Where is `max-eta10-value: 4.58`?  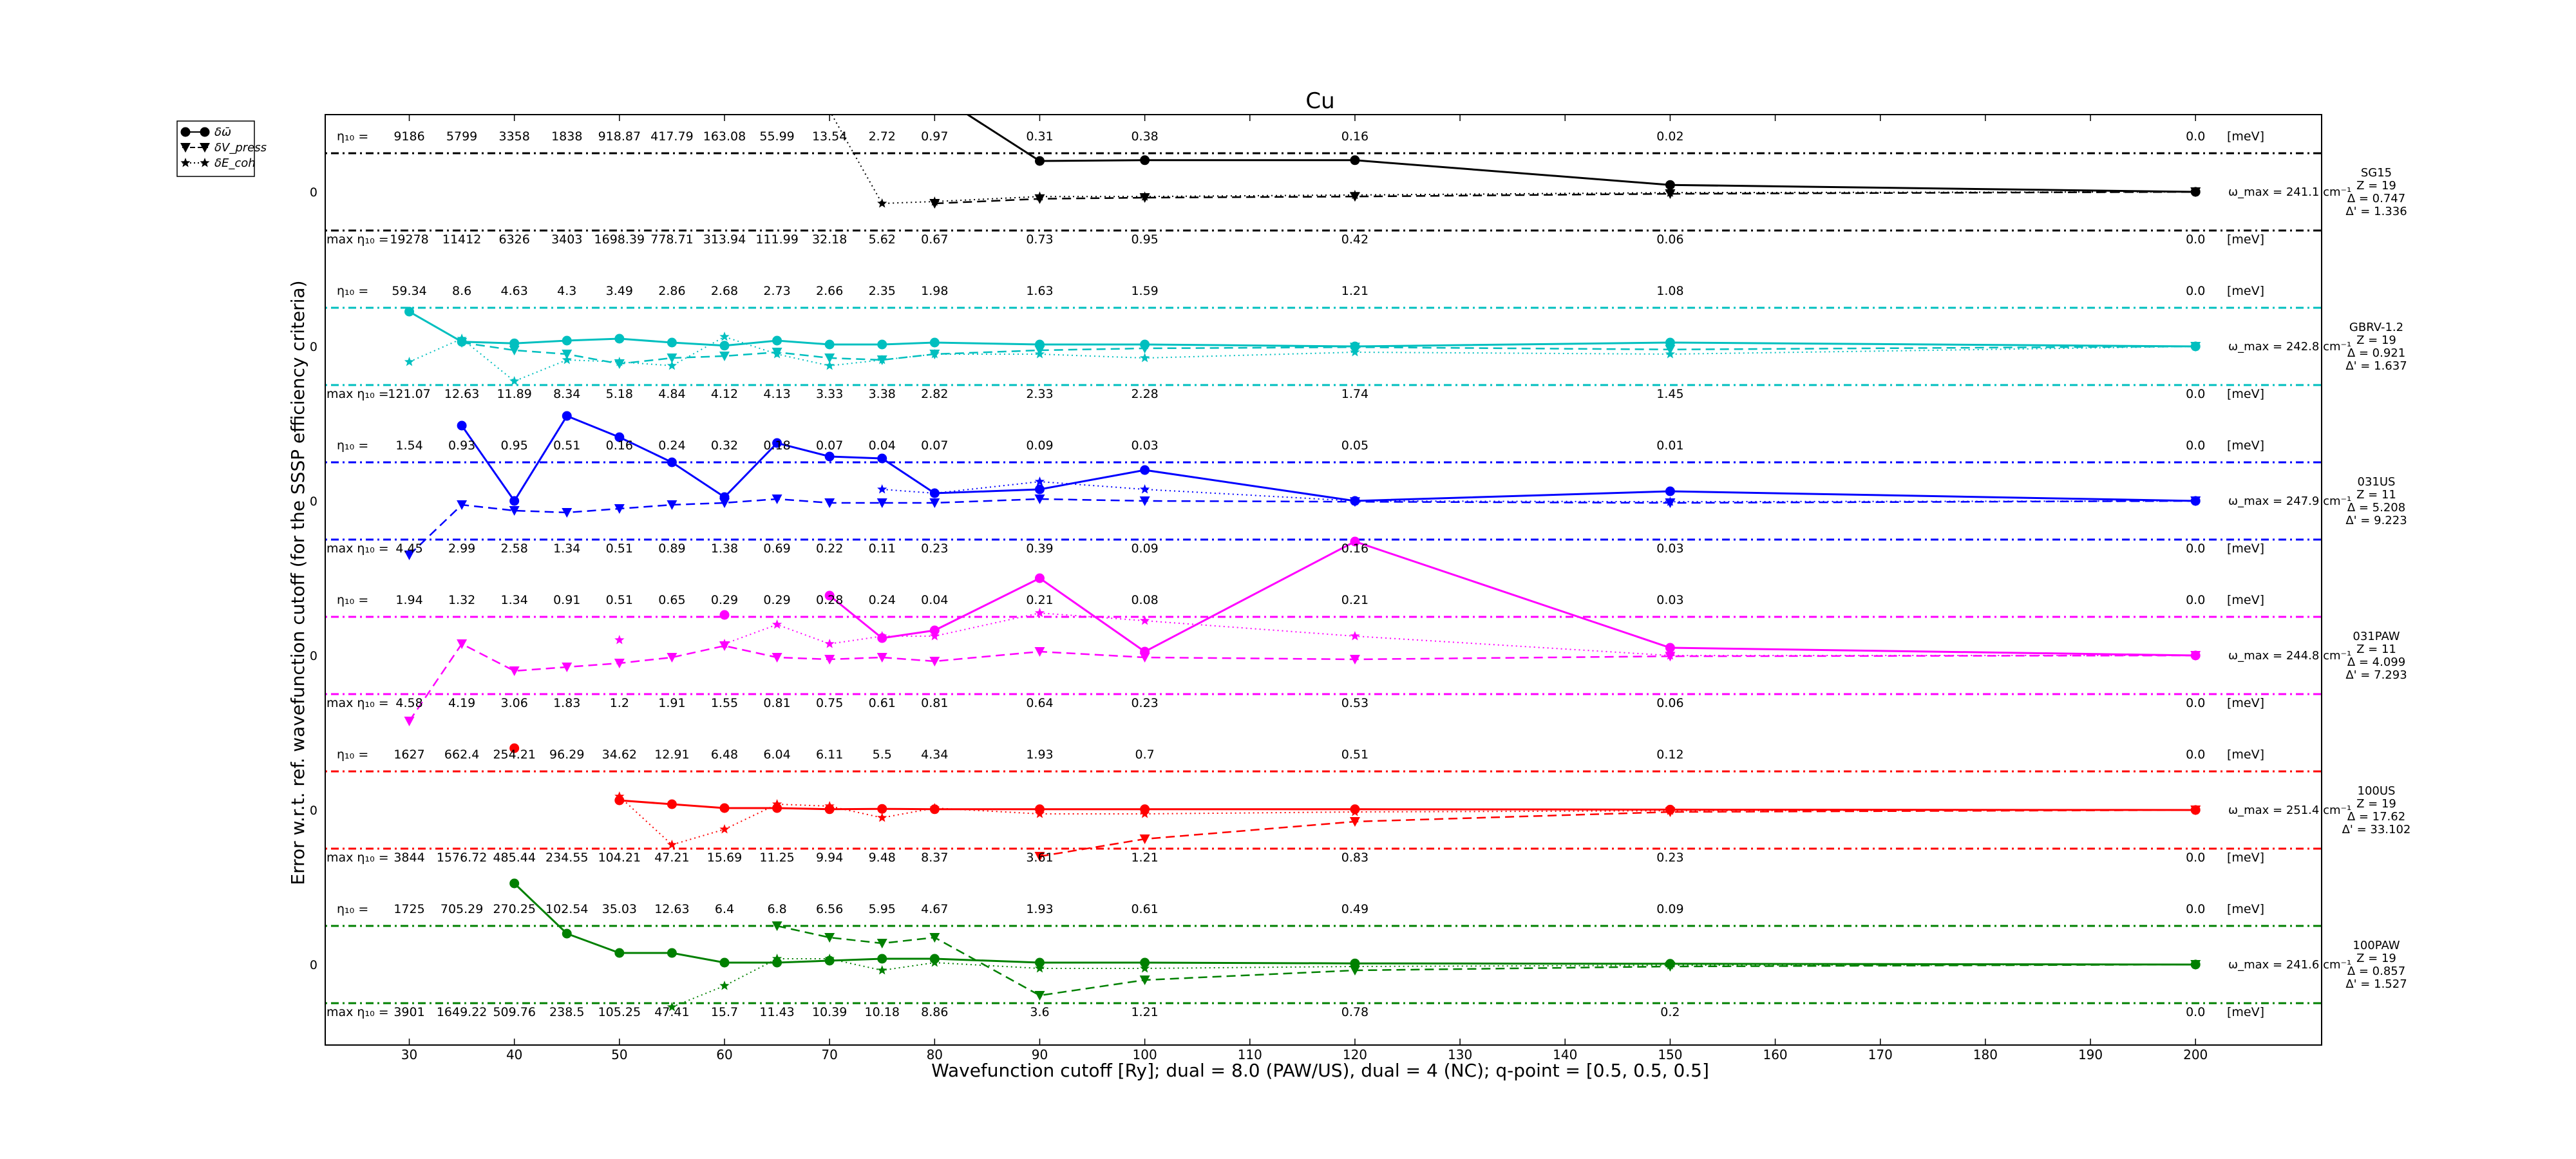 max-eta10-value: 4.58 is located at coordinates (409, 703).